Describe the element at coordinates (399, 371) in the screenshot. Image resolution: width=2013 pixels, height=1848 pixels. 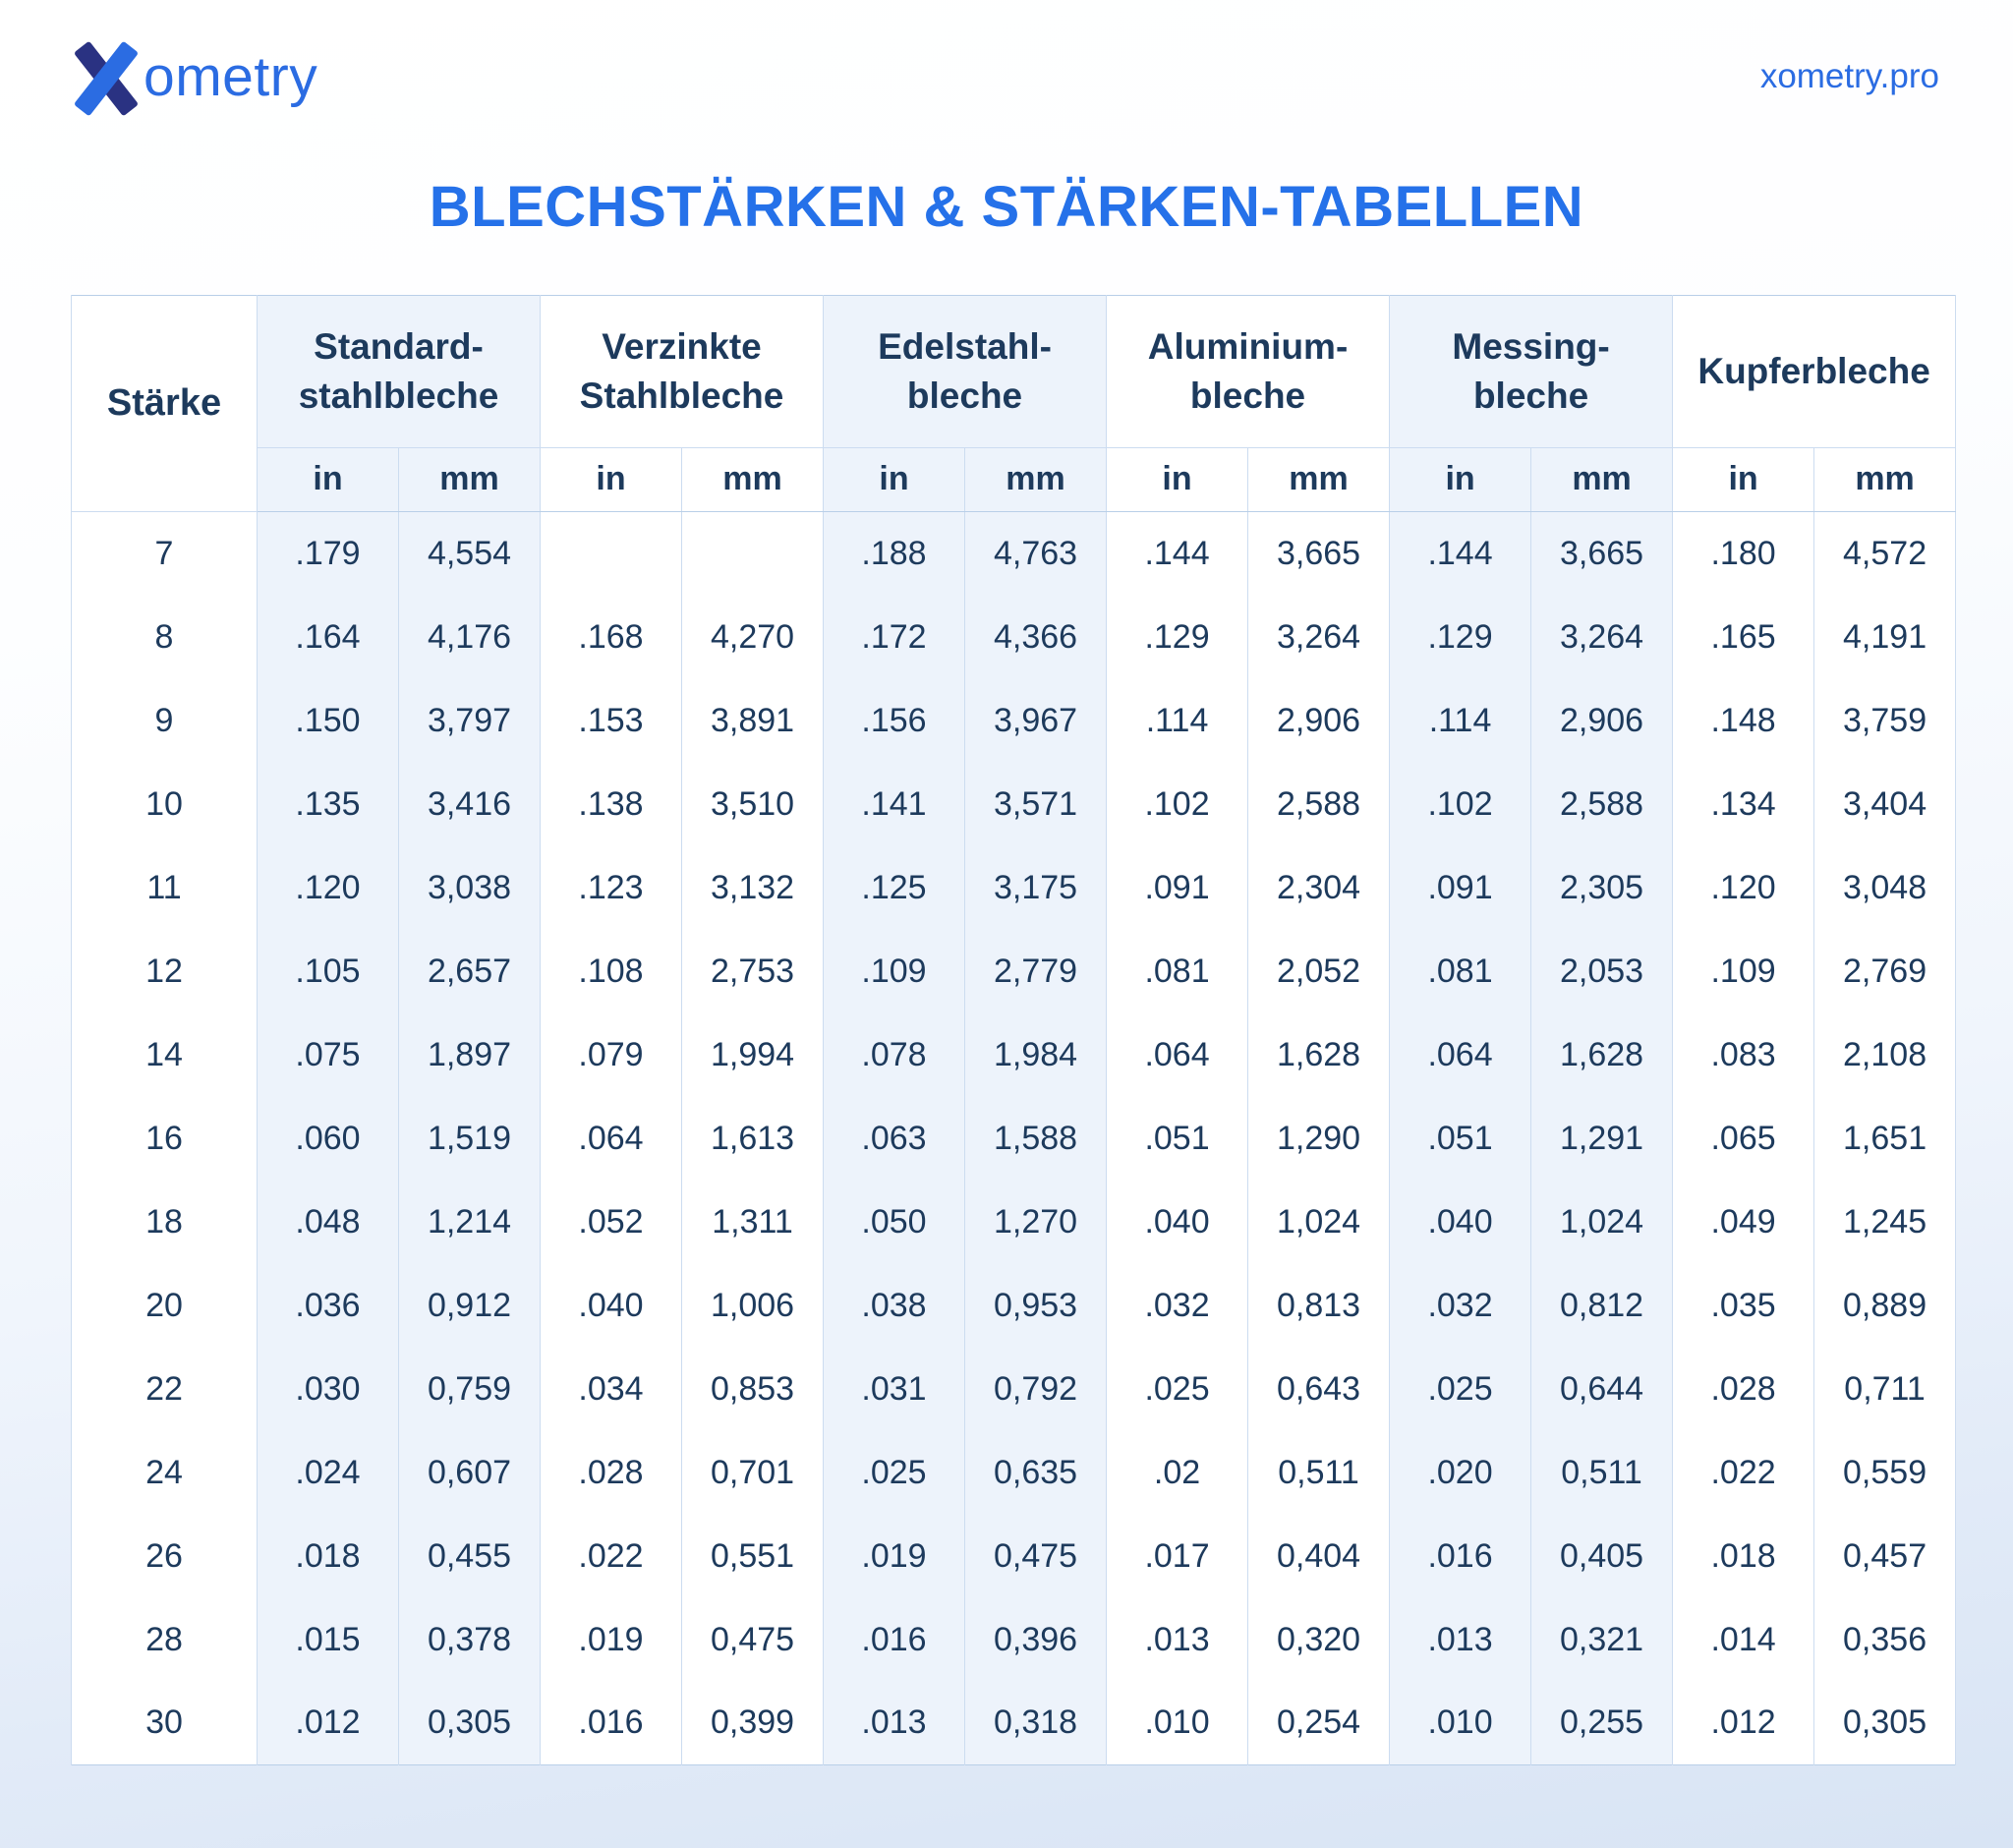
I see `group-header-1: Standard-stahlbleche` at that location.